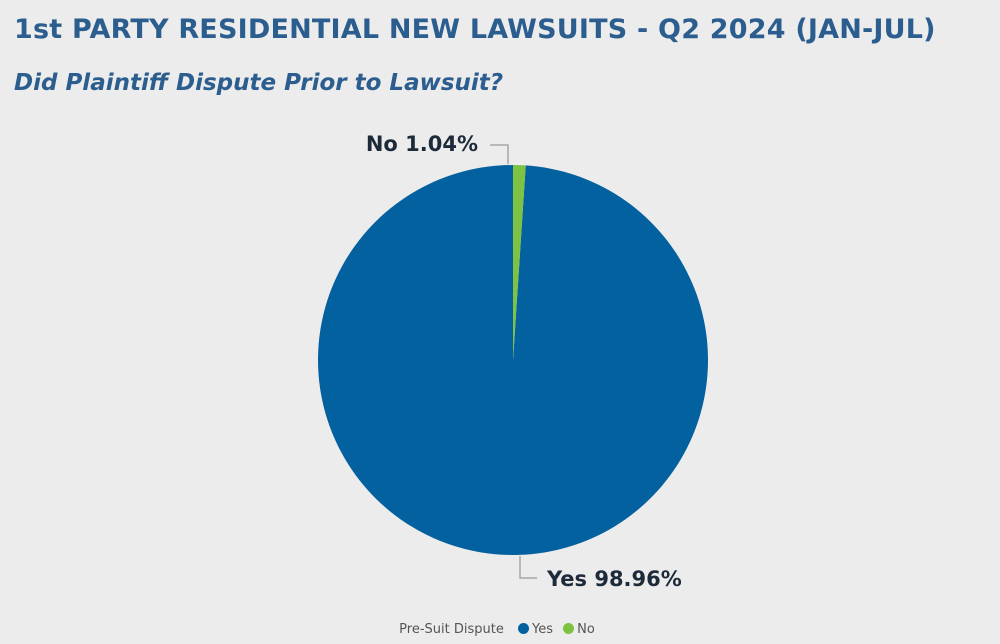 Image resolution: width=1000 pixels, height=644 pixels. Describe the element at coordinates (523, 628) in the screenshot. I see `legend-marker-yes` at that location.